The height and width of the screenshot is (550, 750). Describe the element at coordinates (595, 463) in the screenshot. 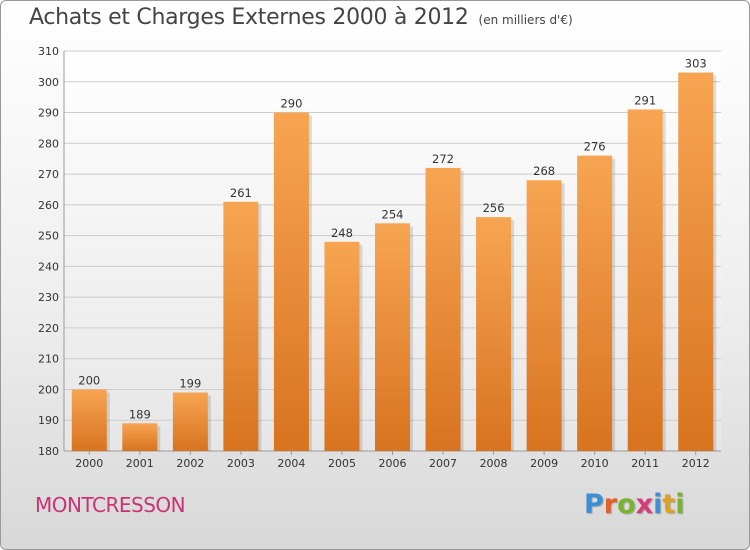

I see `x-tick-label: 2010` at that location.